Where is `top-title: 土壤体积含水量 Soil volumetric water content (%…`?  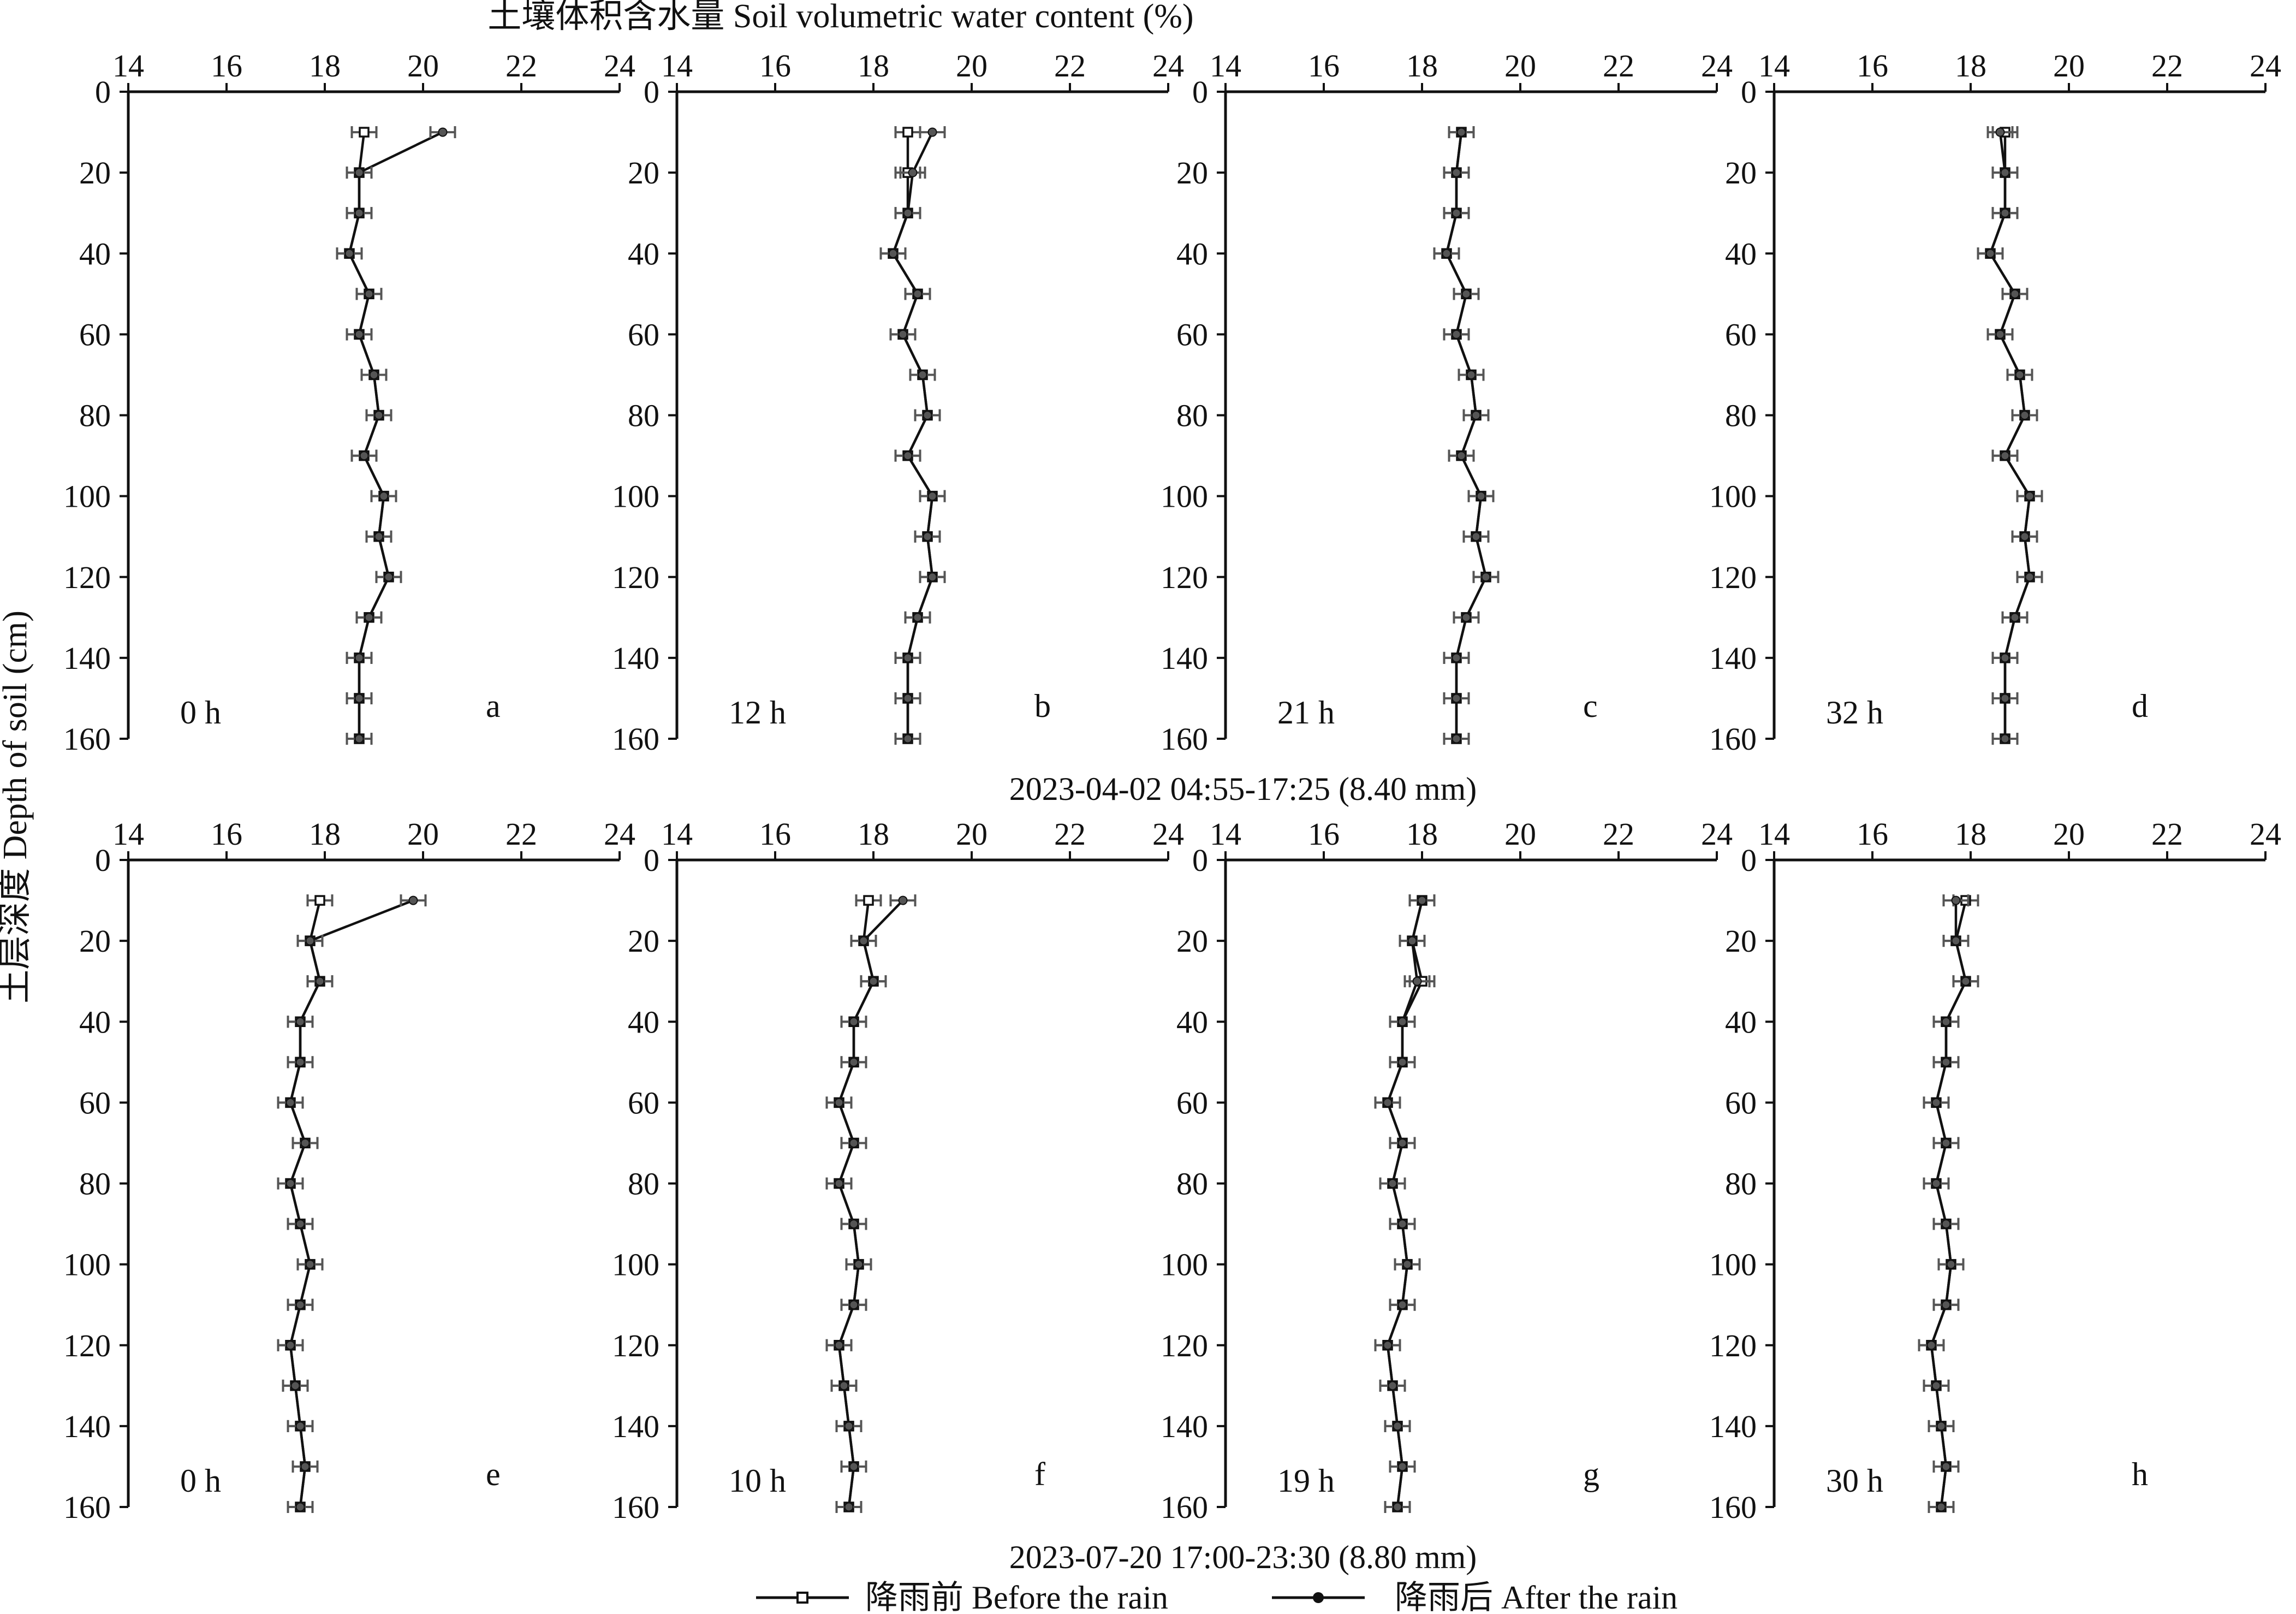
top-title: 土壤体积含水量 Soil volumetric water content (%… is located at coordinates (840, 17).